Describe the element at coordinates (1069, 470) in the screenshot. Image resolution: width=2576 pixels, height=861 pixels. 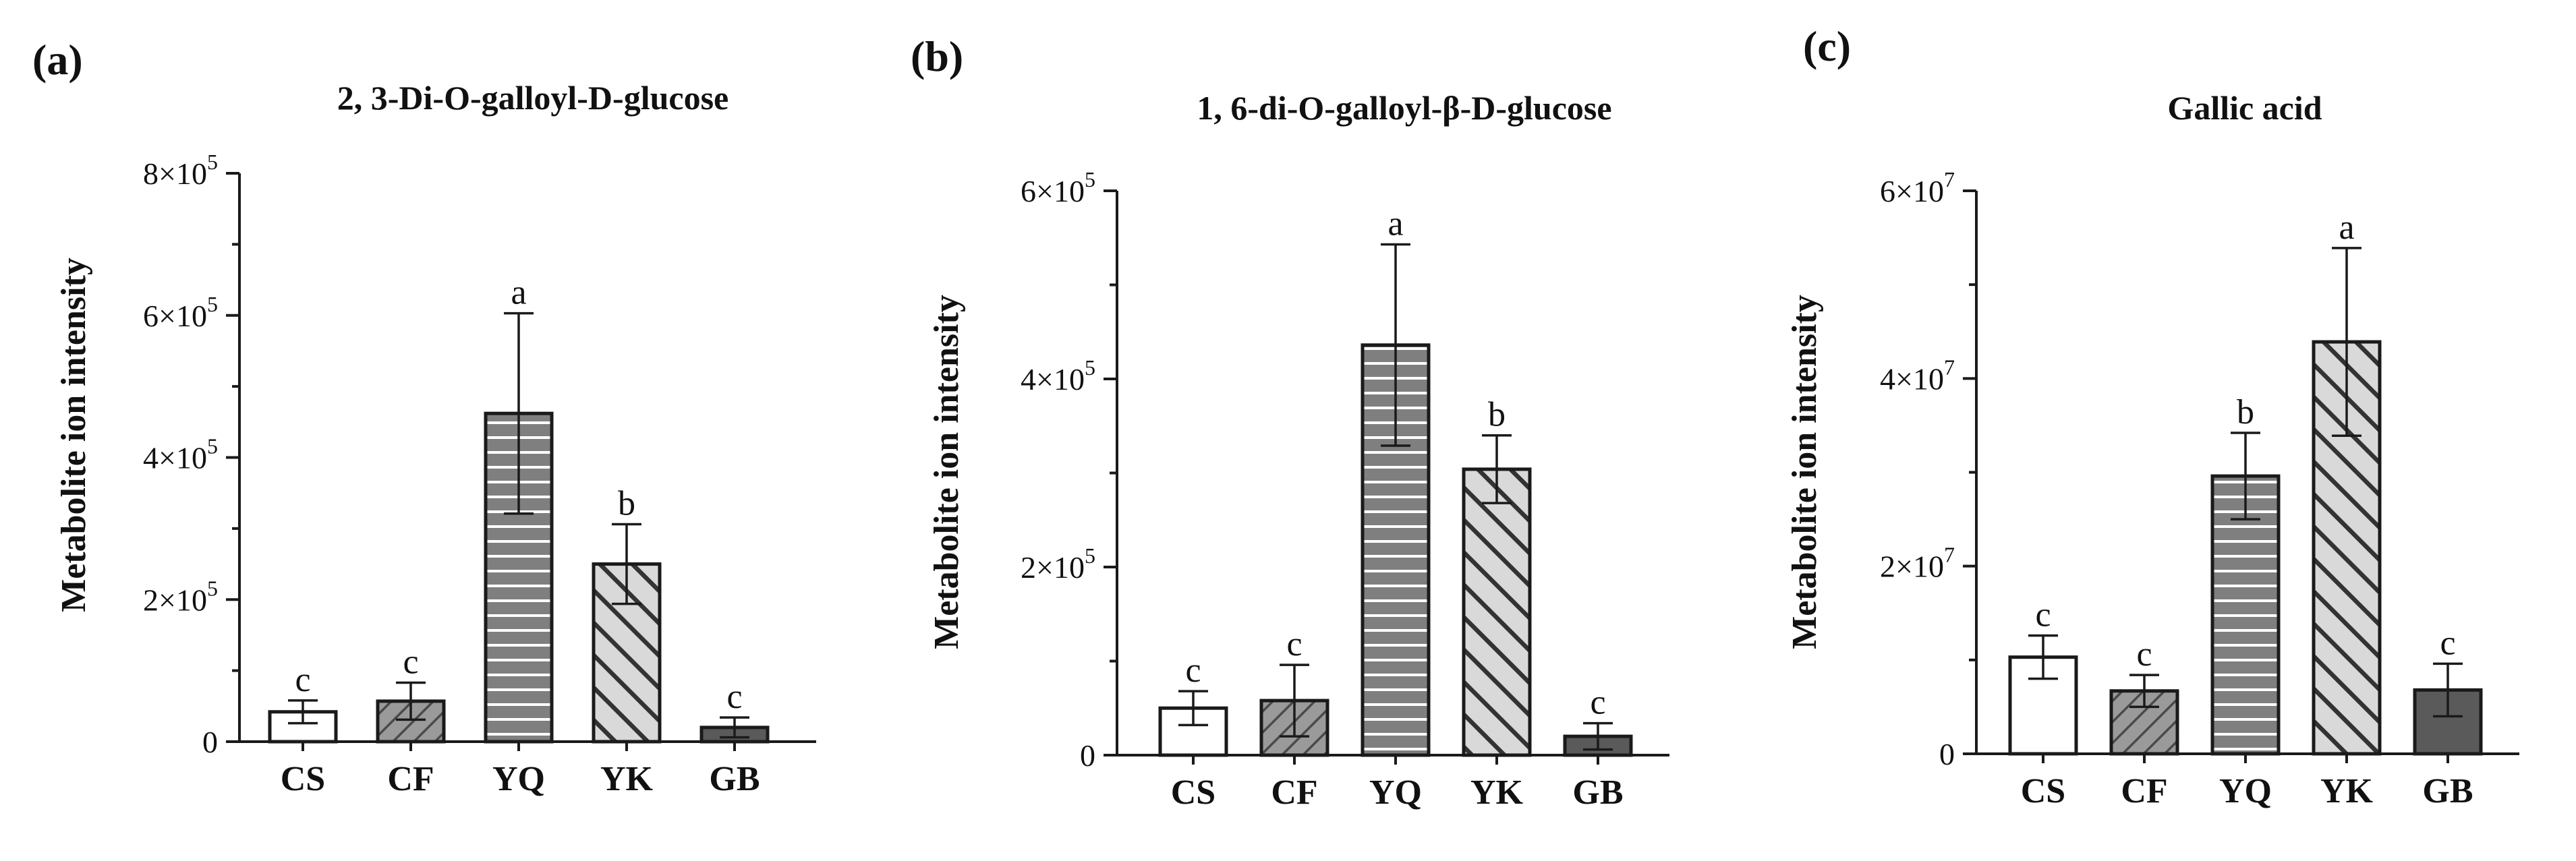
I see `y-axis: 0 2×10⁵ 4×10⁵ 6×10⁵` at that location.